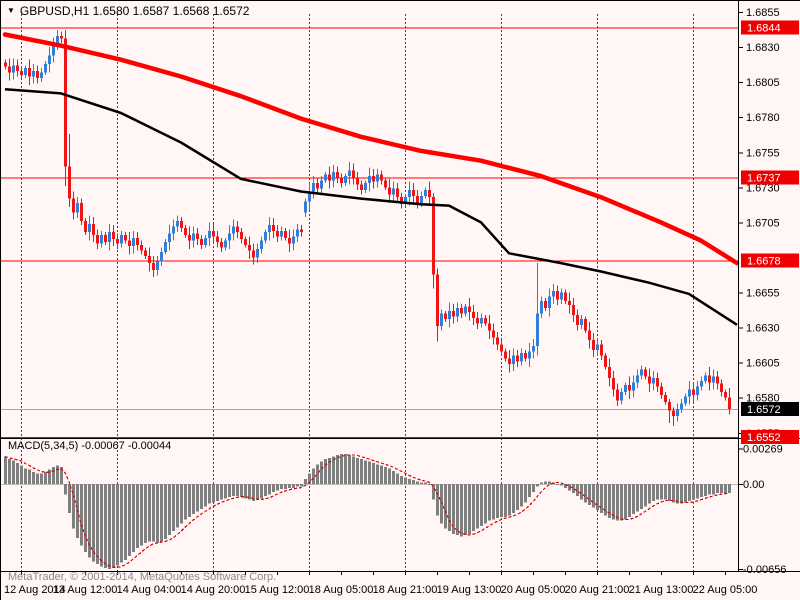  I want to click on svg-text: 0.00269, so click(763, 450).